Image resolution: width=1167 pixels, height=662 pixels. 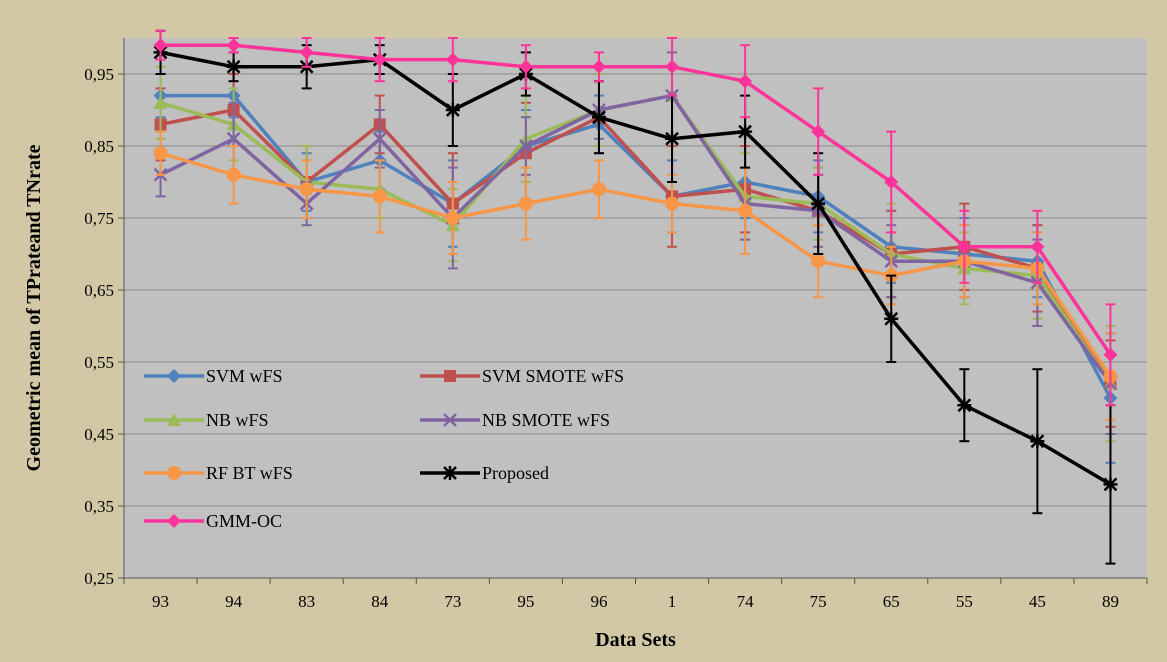 I want to click on legend-entry: NB SMOTE wFS, so click(x=515, y=420).